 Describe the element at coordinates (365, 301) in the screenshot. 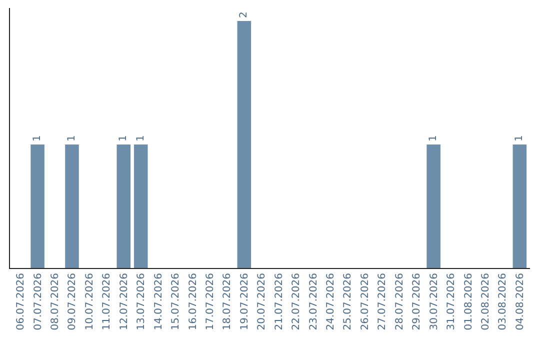

I see `x-tick-label: 26.07.2026` at that location.